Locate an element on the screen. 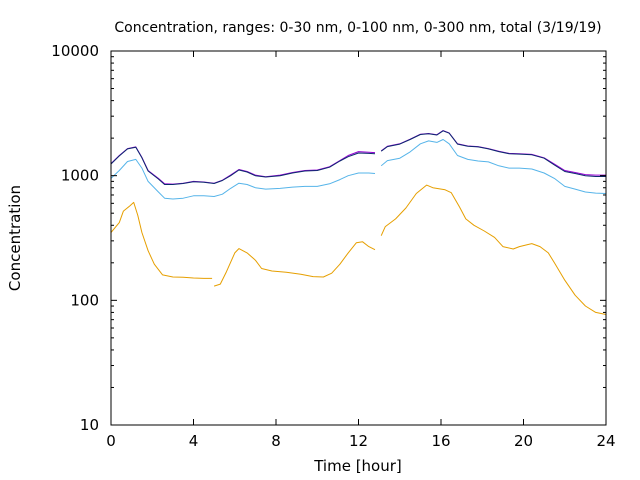 This screenshot has height=480, width=640. x-tick-label: 12 is located at coordinates (358, 441).